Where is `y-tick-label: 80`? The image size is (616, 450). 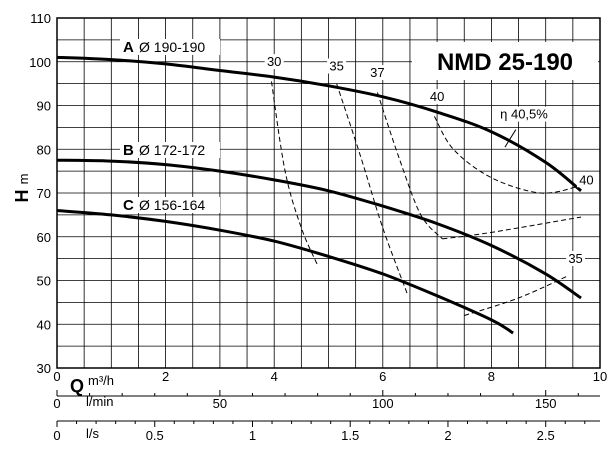
y-tick-label: 80 is located at coordinates (44, 149).